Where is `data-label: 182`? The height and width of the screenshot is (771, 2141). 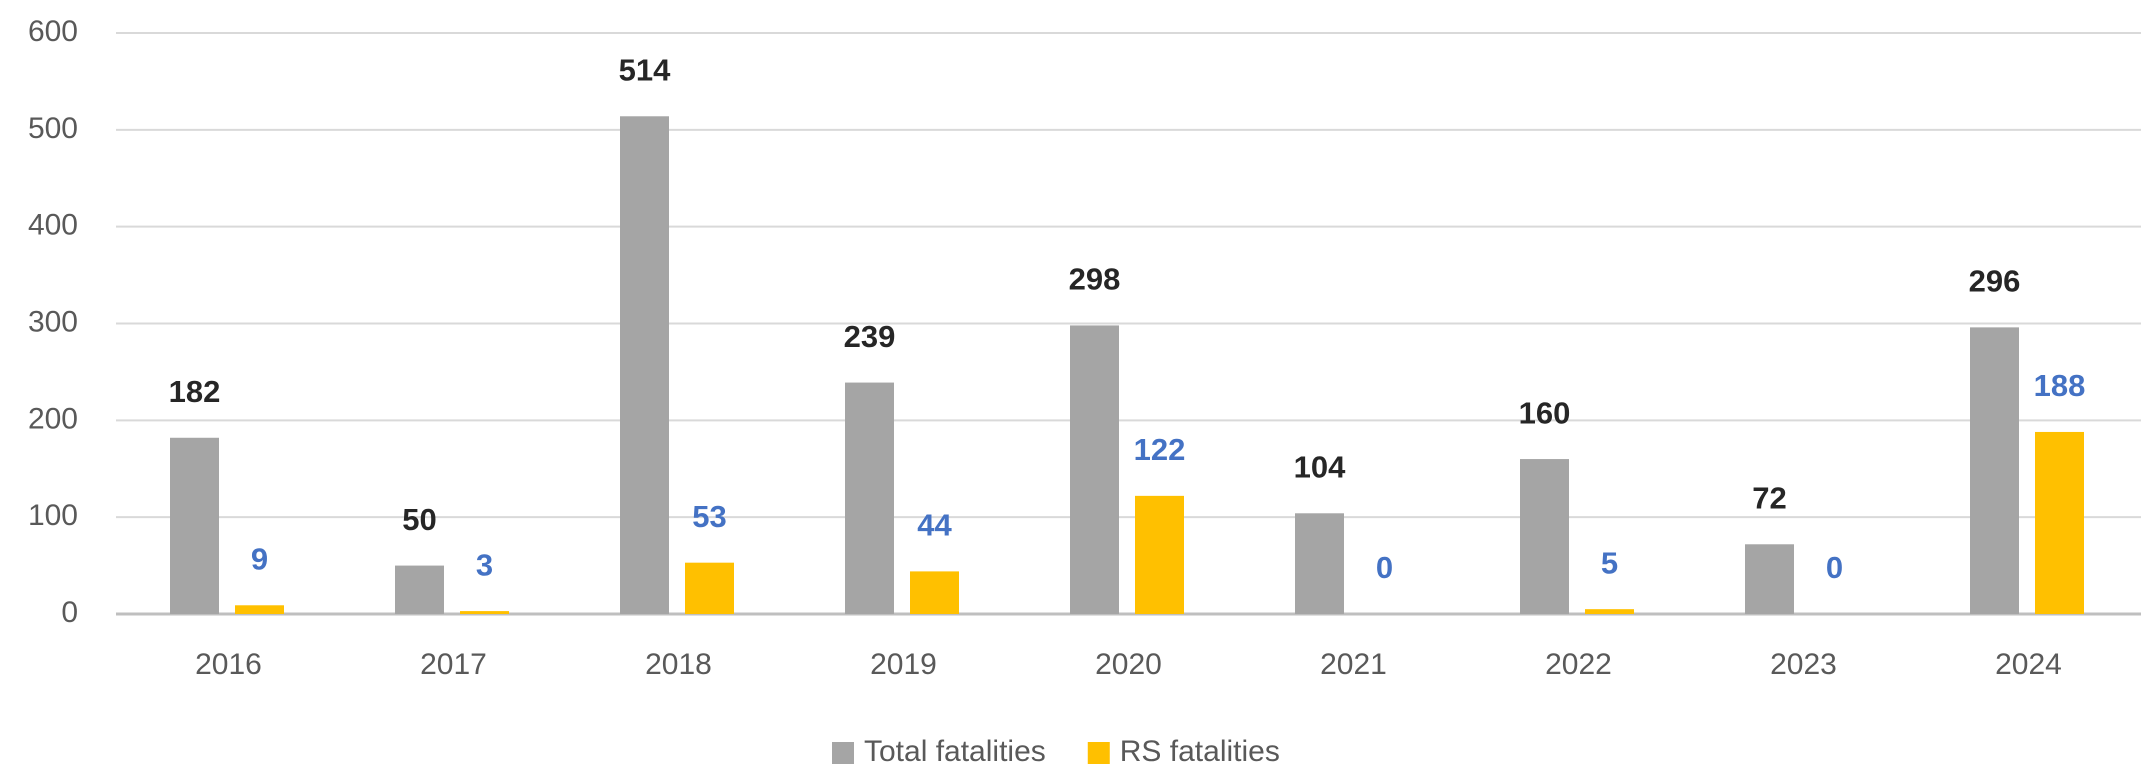
data-label: 182 is located at coordinates (195, 391).